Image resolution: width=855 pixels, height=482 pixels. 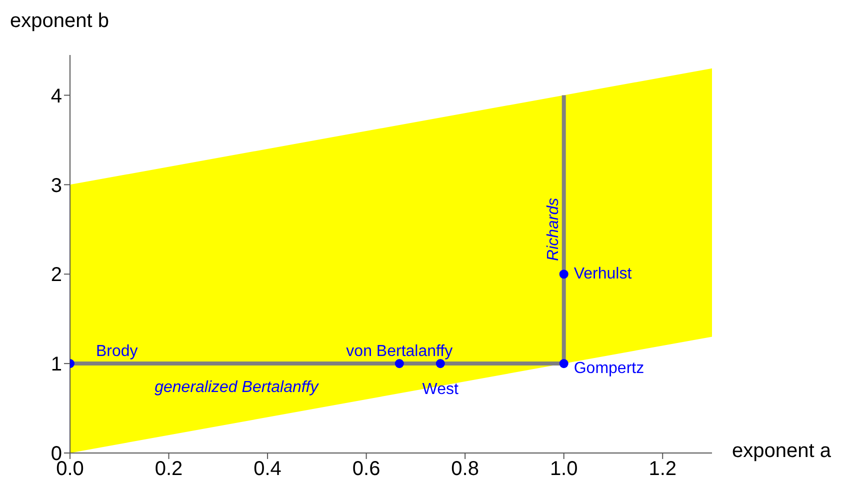 I want to click on x-axis-title: exponent a, so click(x=781, y=451).